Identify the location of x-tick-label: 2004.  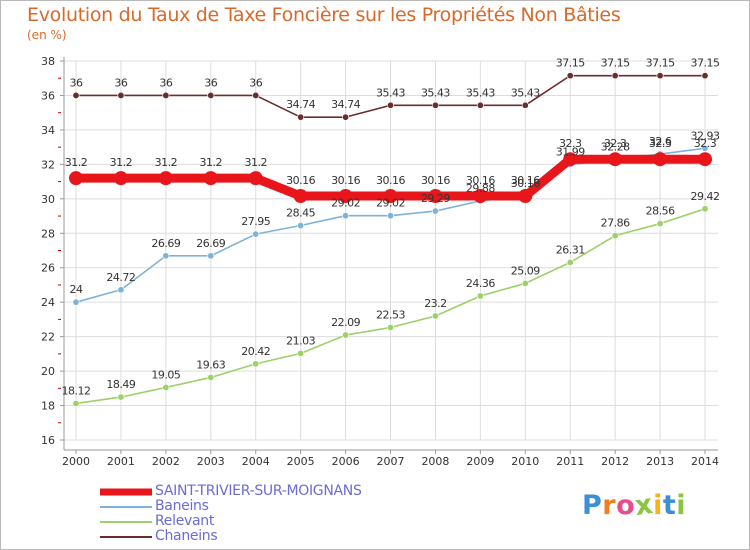
(256, 461).